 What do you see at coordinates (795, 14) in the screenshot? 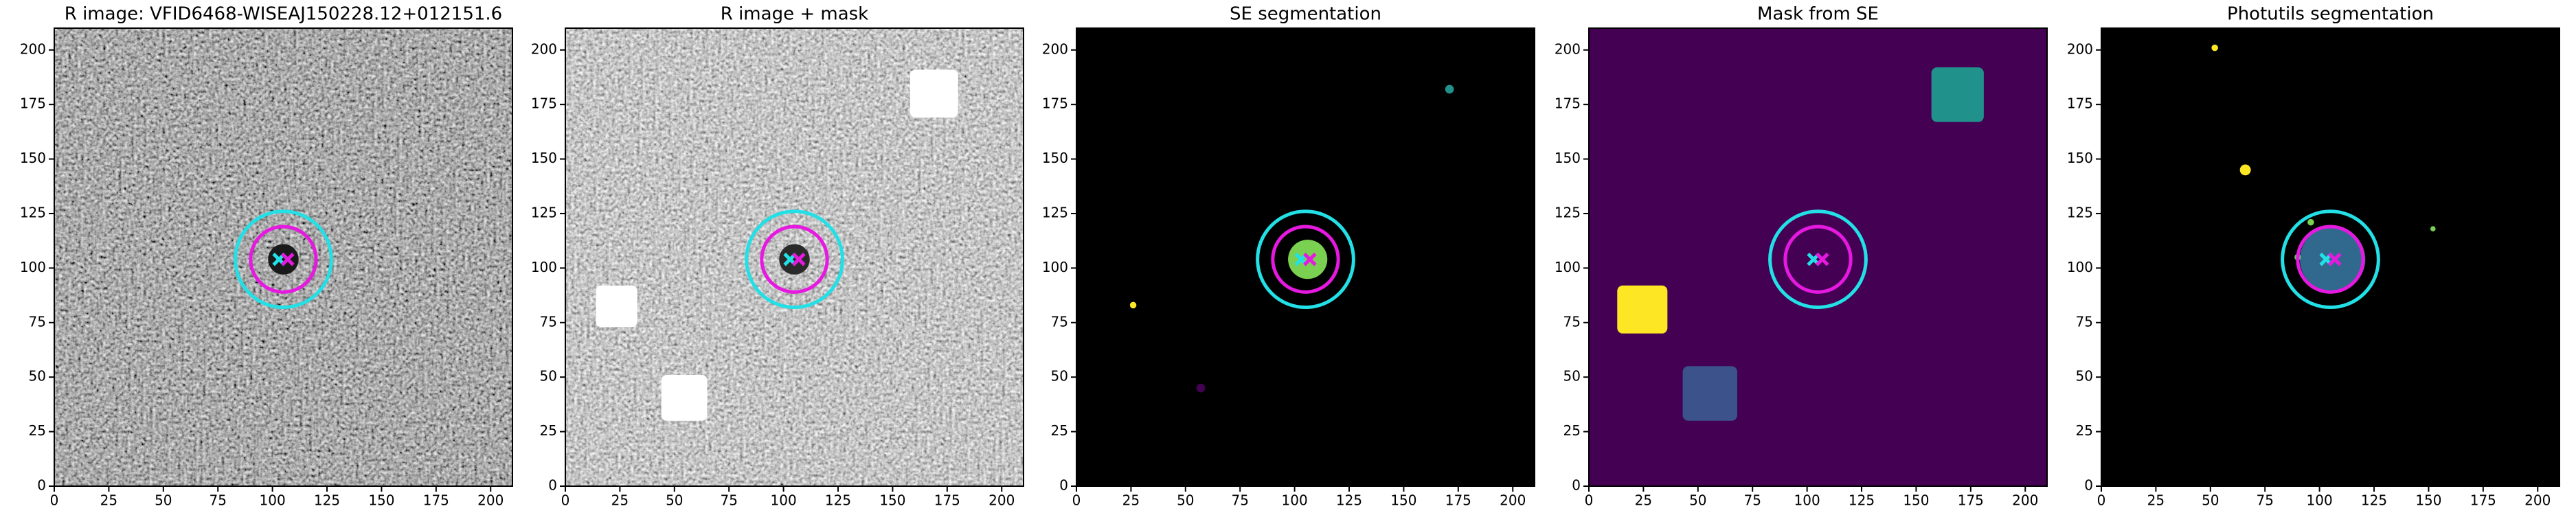
I see `panel-title: R image + mask` at bounding box center [795, 14].